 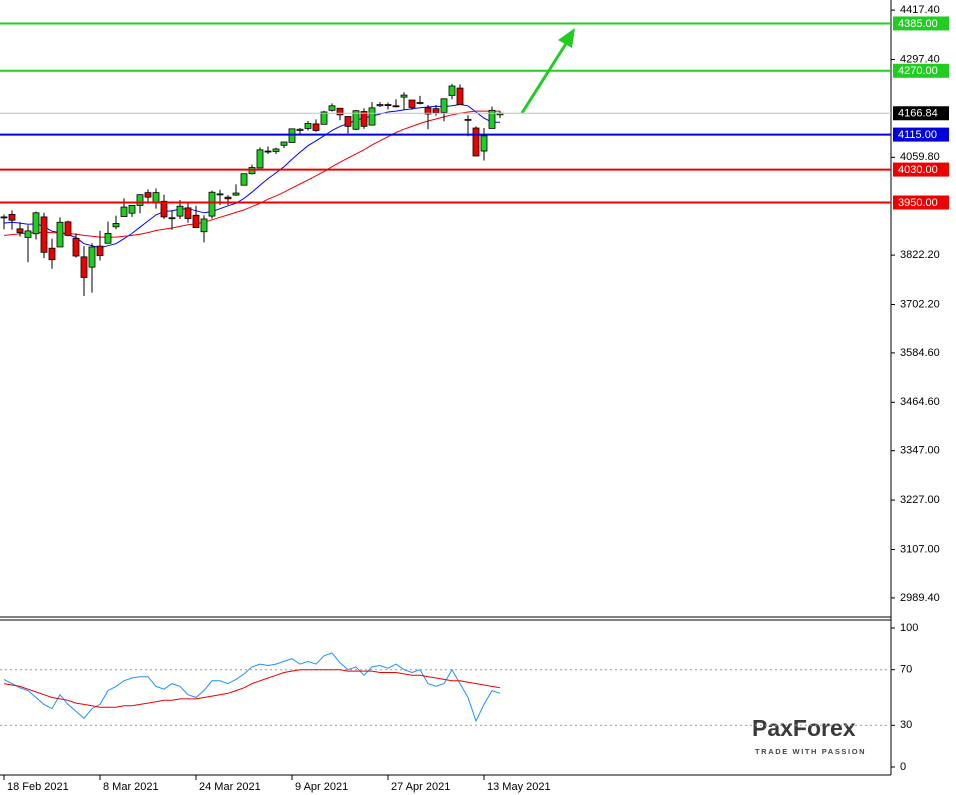 I want to click on y-tick-label: 4297.40, so click(x=920, y=59).